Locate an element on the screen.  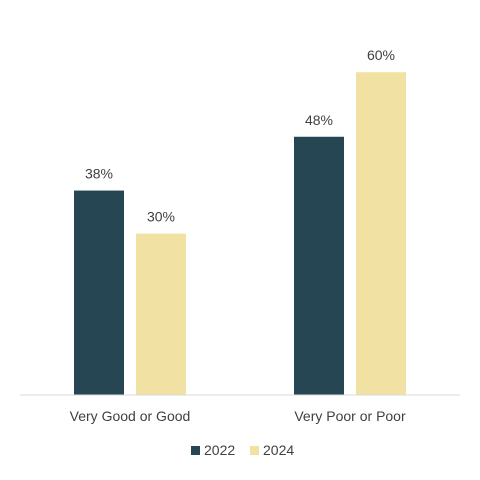
category-labels-layer: Very Good or Good Very Poor or Poor is located at coordinates (238, 416).